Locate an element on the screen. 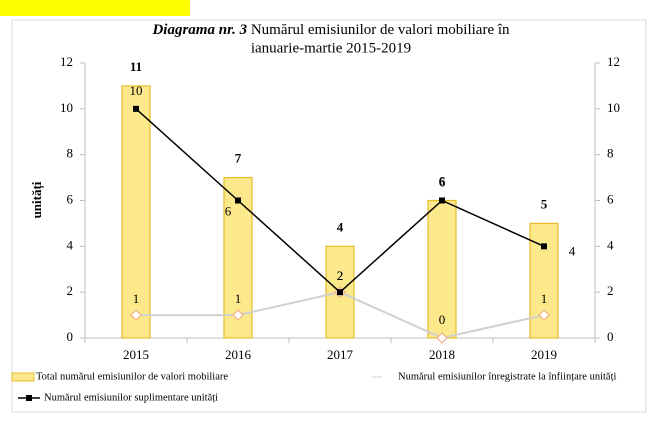 The width and height of the screenshot is (651, 425). x-tick-label: 2018 is located at coordinates (442, 354).